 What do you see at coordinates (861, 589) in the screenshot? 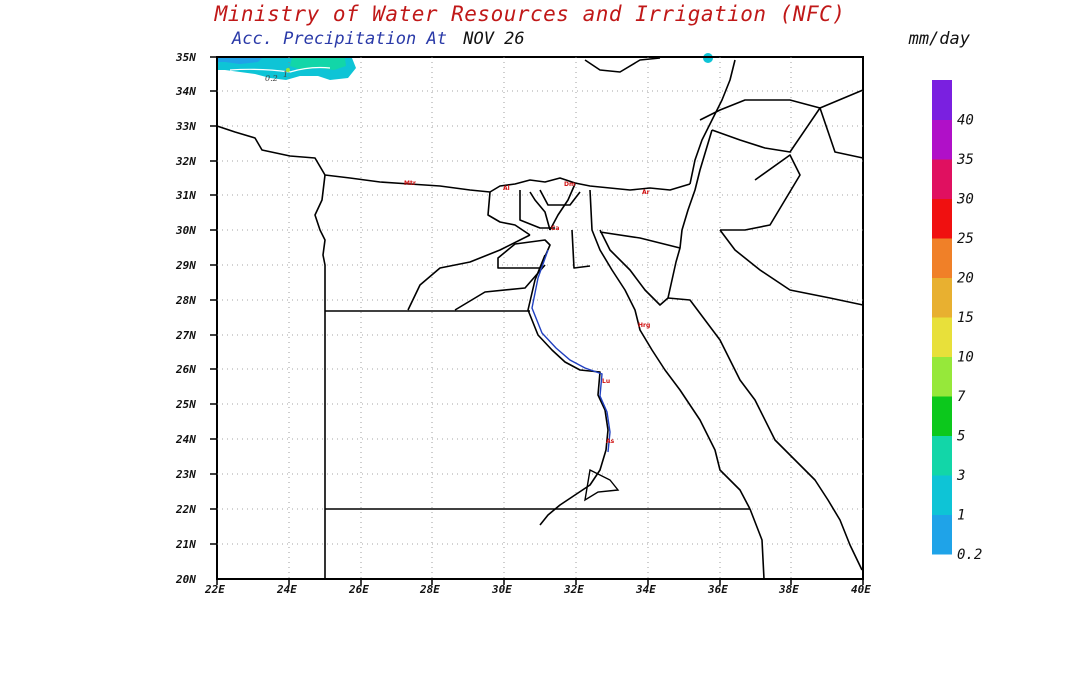
I see `lon-label: 40E` at bounding box center [861, 589].